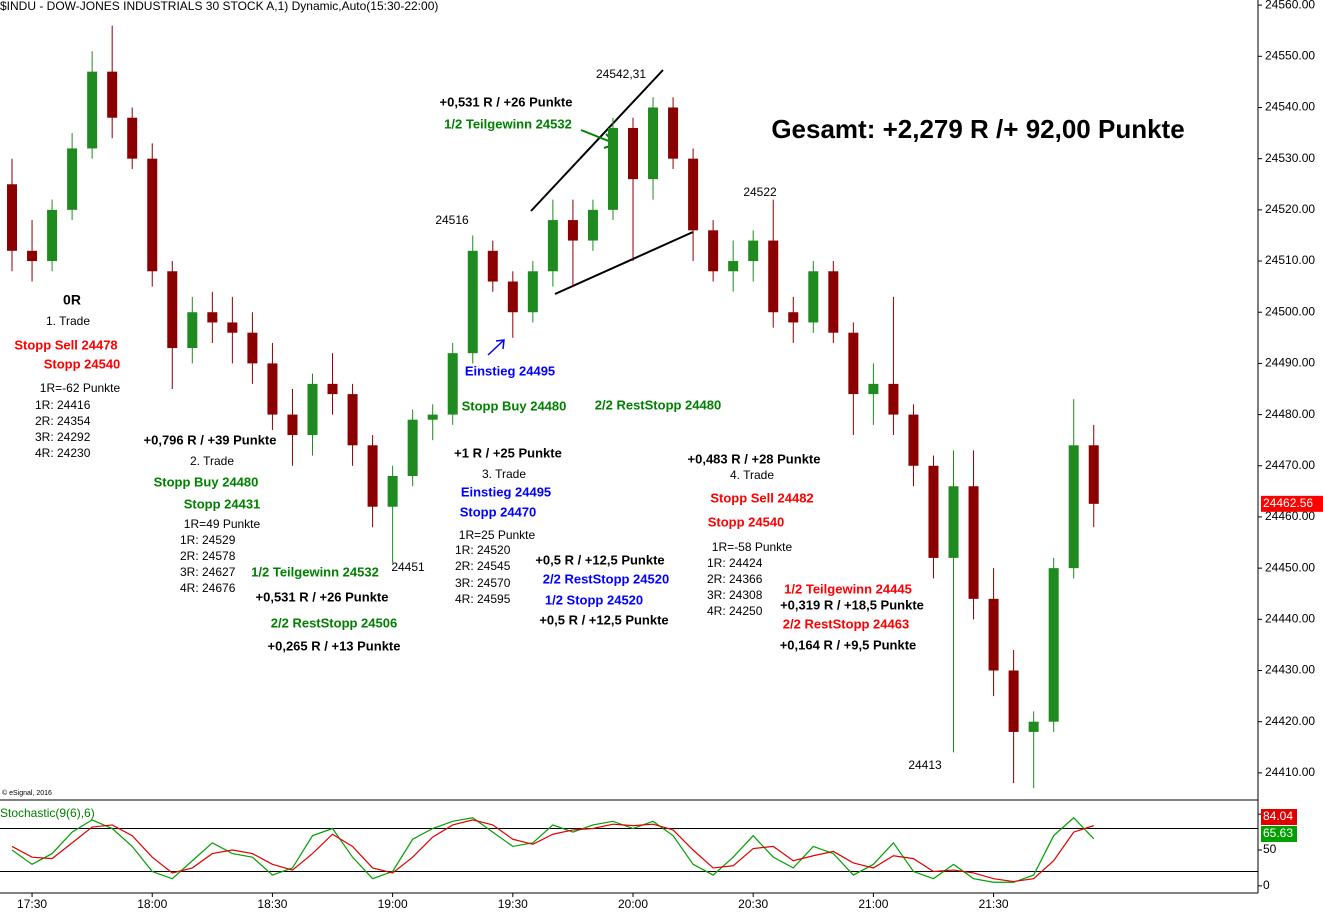 This screenshot has height=913, width=1323. I want to click on annotation: 3R: 24308, so click(735, 595).